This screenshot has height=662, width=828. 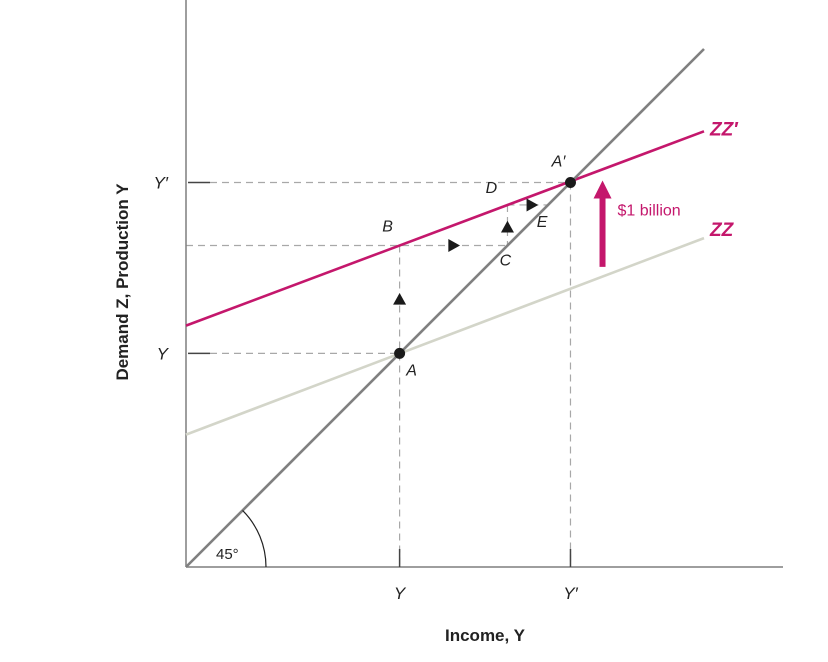 I want to click on shift-arrow-head, so click(x=602, y=189).